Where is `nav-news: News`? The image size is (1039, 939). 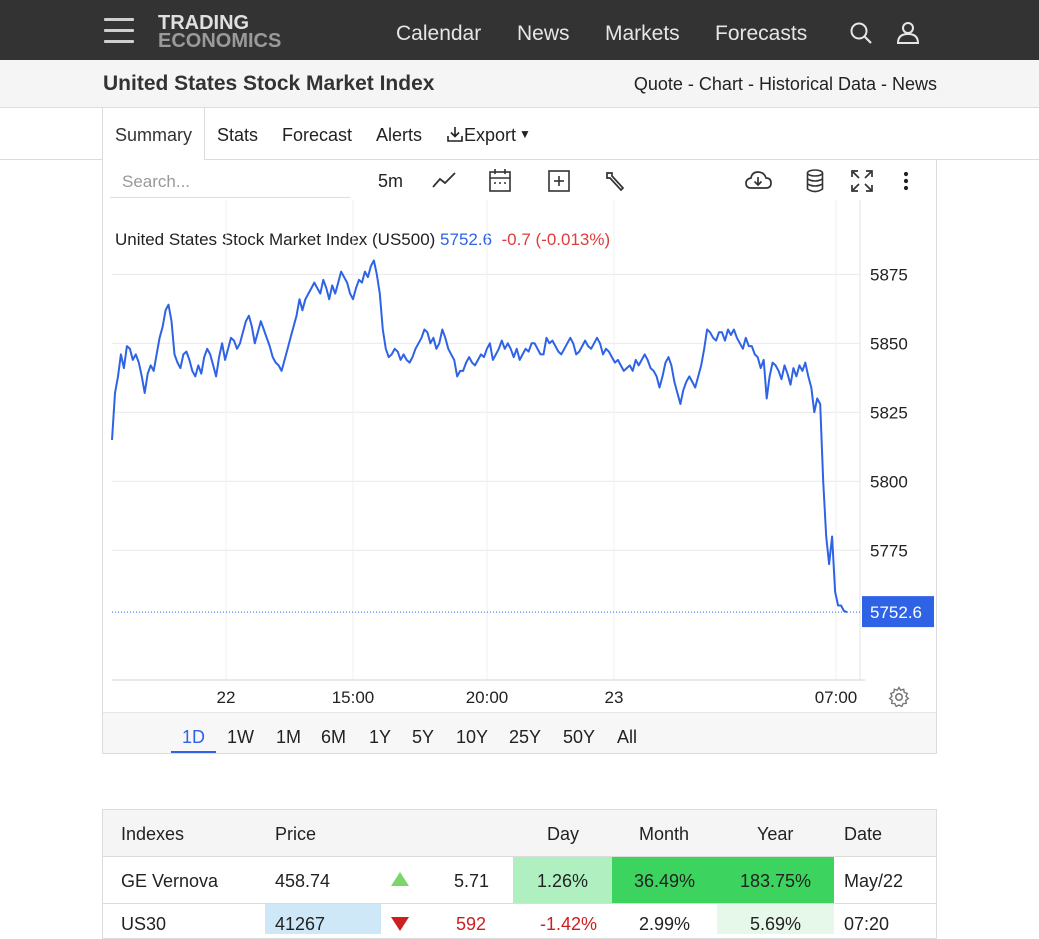
nav-news: News is located at coordinates (543, 33).